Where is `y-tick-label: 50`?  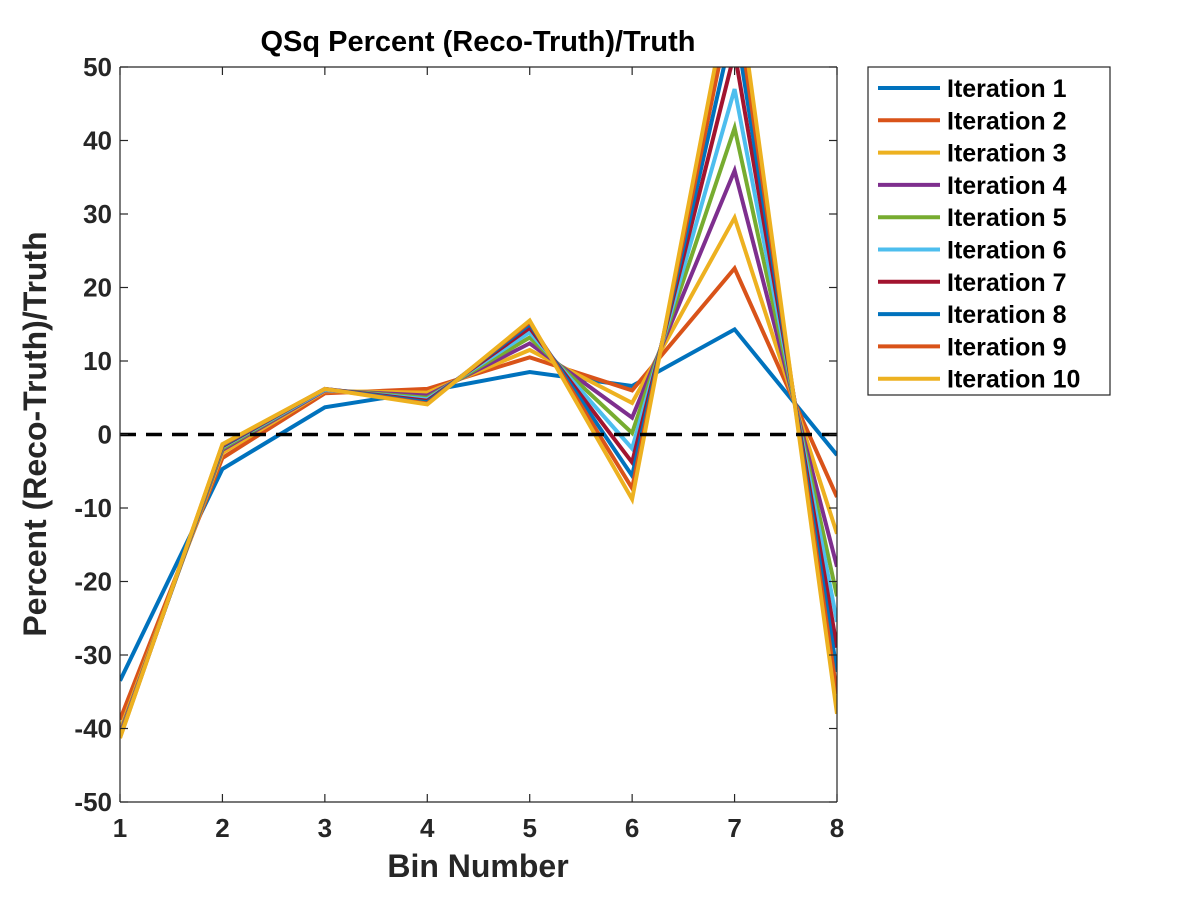 y-tick-label: 50 is located at coordinates (97, 67).